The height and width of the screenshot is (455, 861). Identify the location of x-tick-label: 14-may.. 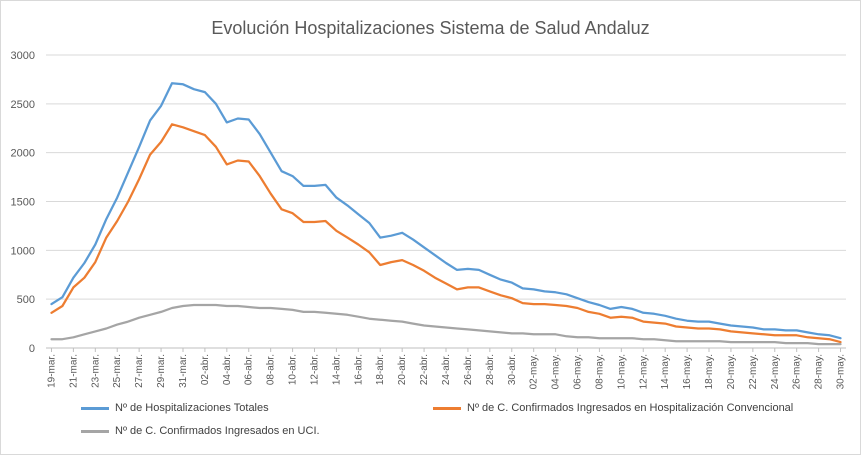
(665, 371).